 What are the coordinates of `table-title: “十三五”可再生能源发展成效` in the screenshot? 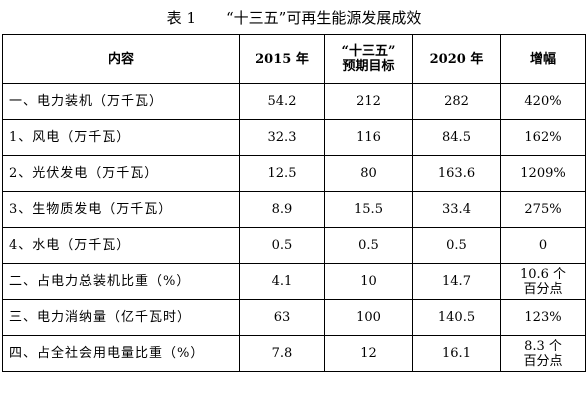 It's located at (323, 18).